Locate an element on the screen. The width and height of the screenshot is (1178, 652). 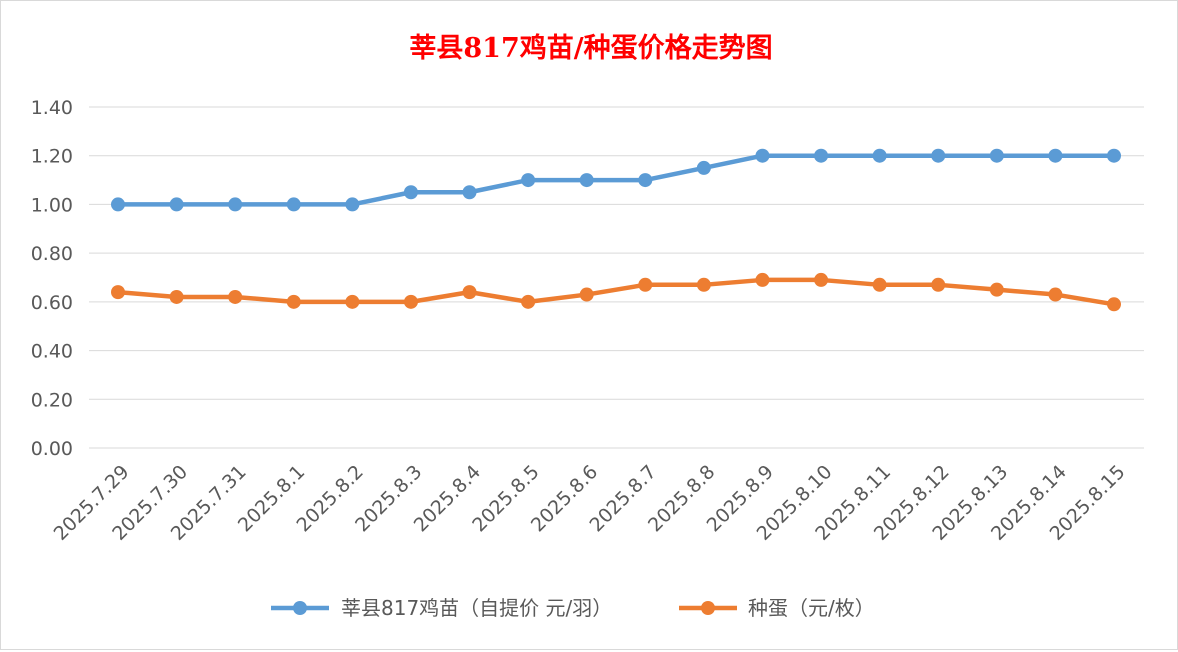
legend-entry: 莘县817鸡苗（自提价 元/羽） is located at coordinates (441, 608).